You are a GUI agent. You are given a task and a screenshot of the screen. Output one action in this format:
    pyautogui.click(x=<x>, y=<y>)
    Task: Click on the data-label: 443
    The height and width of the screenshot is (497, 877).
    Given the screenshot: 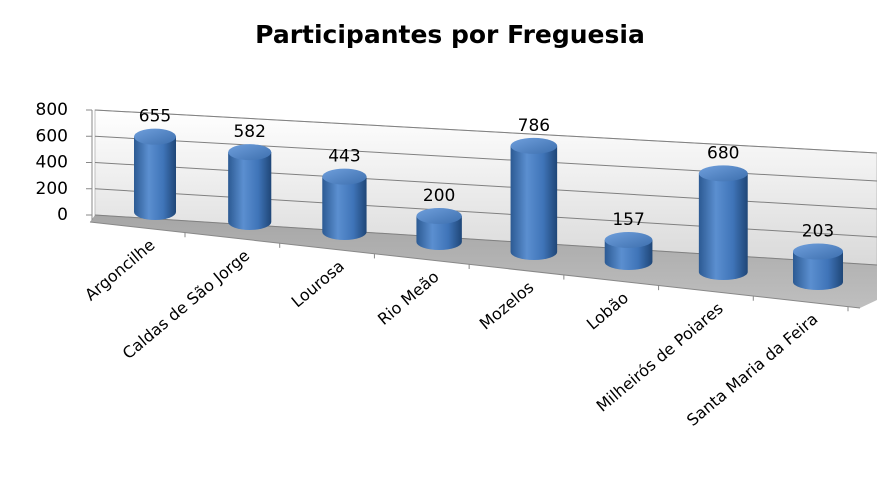 What is the action you would take?
    pyautogui.click(x=344, y=157)
    